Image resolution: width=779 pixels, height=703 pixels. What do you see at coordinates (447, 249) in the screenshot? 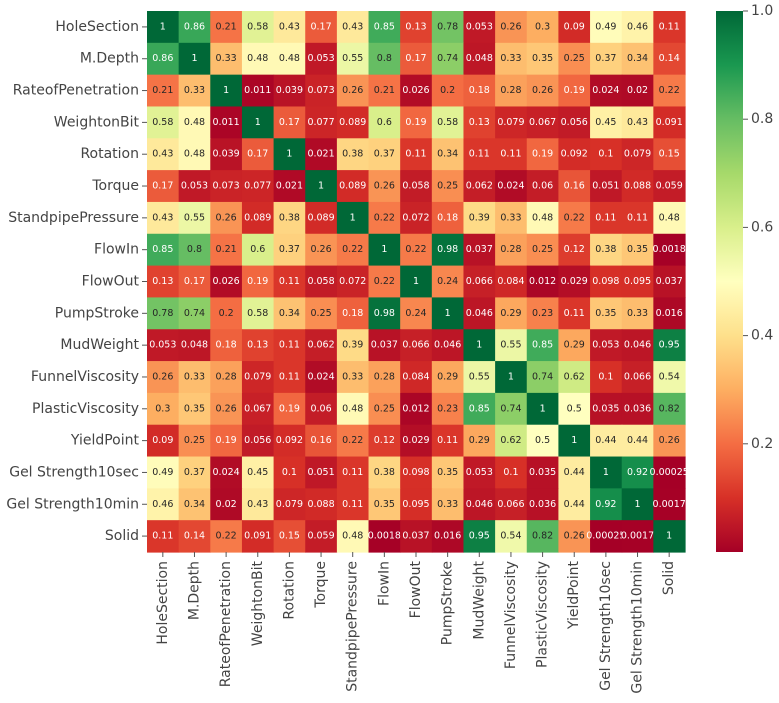
I see `cell-value-label: 0.98` at bounding box center [447, 249].